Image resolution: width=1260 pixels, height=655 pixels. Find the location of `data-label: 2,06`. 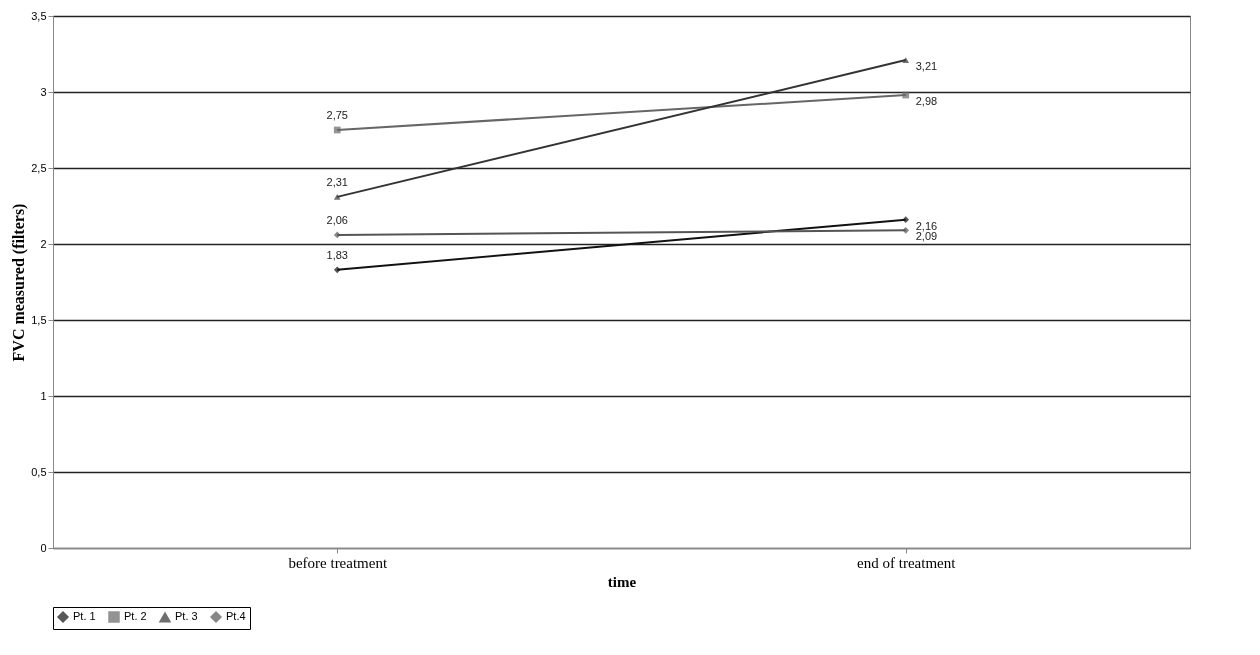

data-label: 2,06 is located at coordinates (337, 219).